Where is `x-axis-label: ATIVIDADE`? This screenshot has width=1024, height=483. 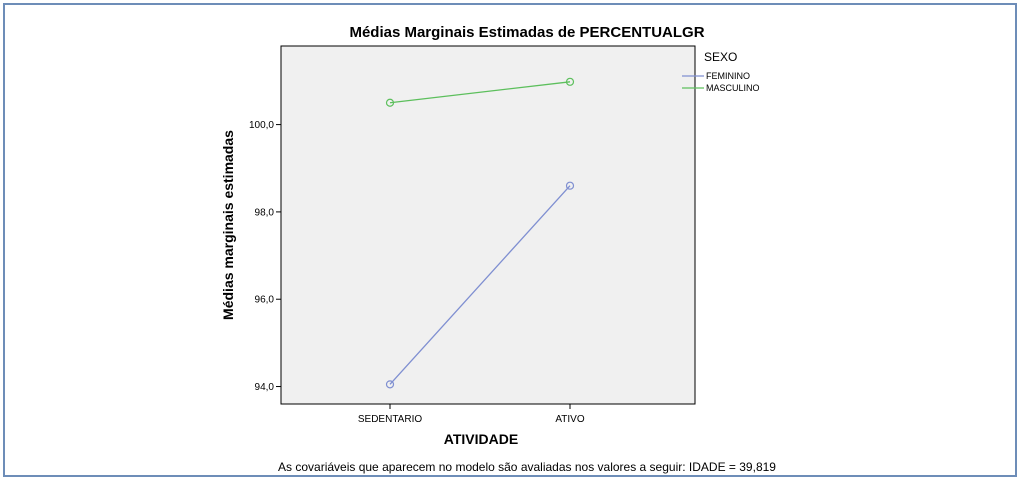 x-axis-label: ATIVIDADE is located at coordinates (481, 439).